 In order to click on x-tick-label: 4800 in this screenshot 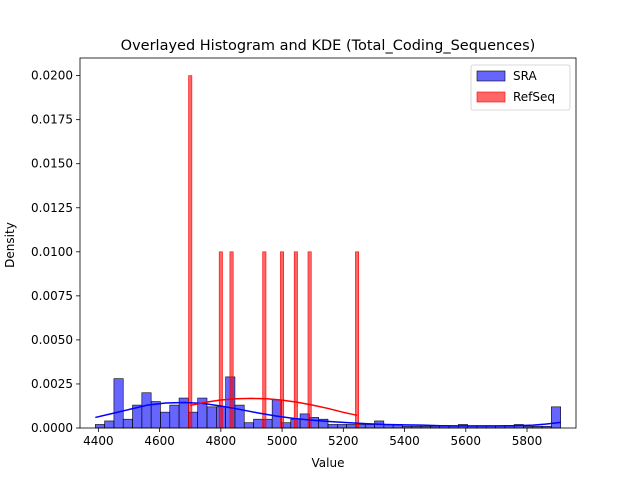, I will do `click(221, 441)`.